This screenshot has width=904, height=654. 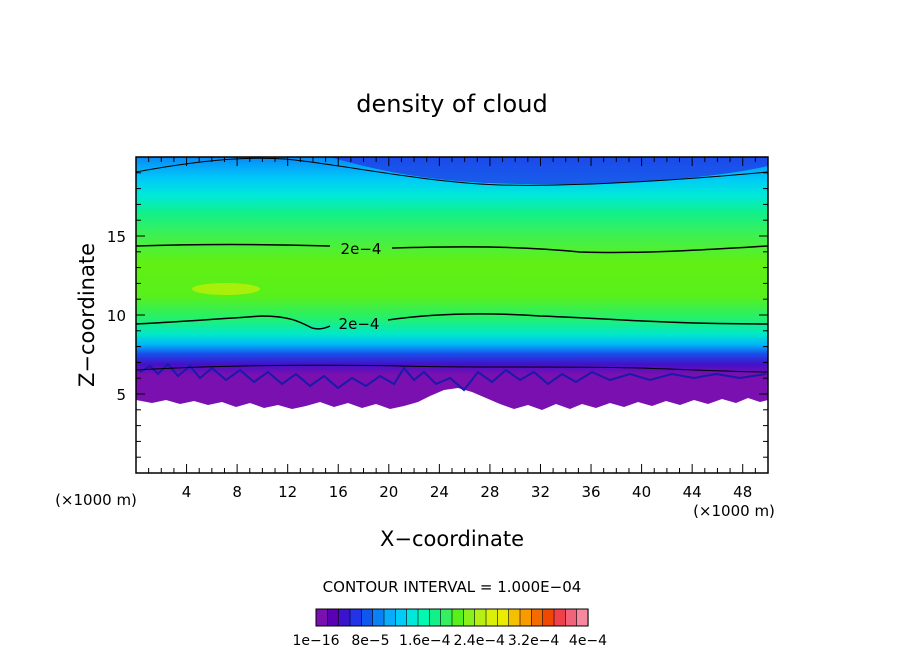 I want to click on x-tick-label: 16, so click(x=338, y=492).